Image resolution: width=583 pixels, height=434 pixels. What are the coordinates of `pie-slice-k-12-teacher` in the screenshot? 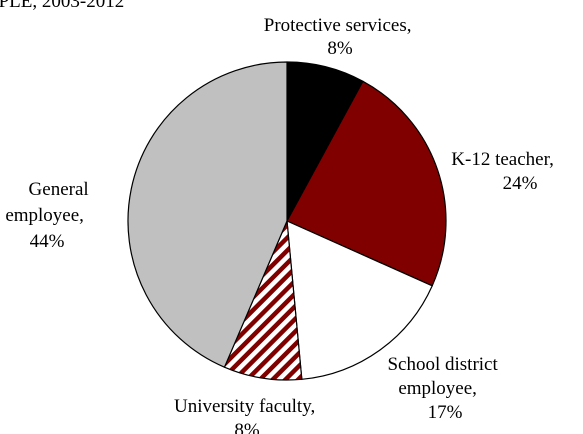 It's located at (366, 183).